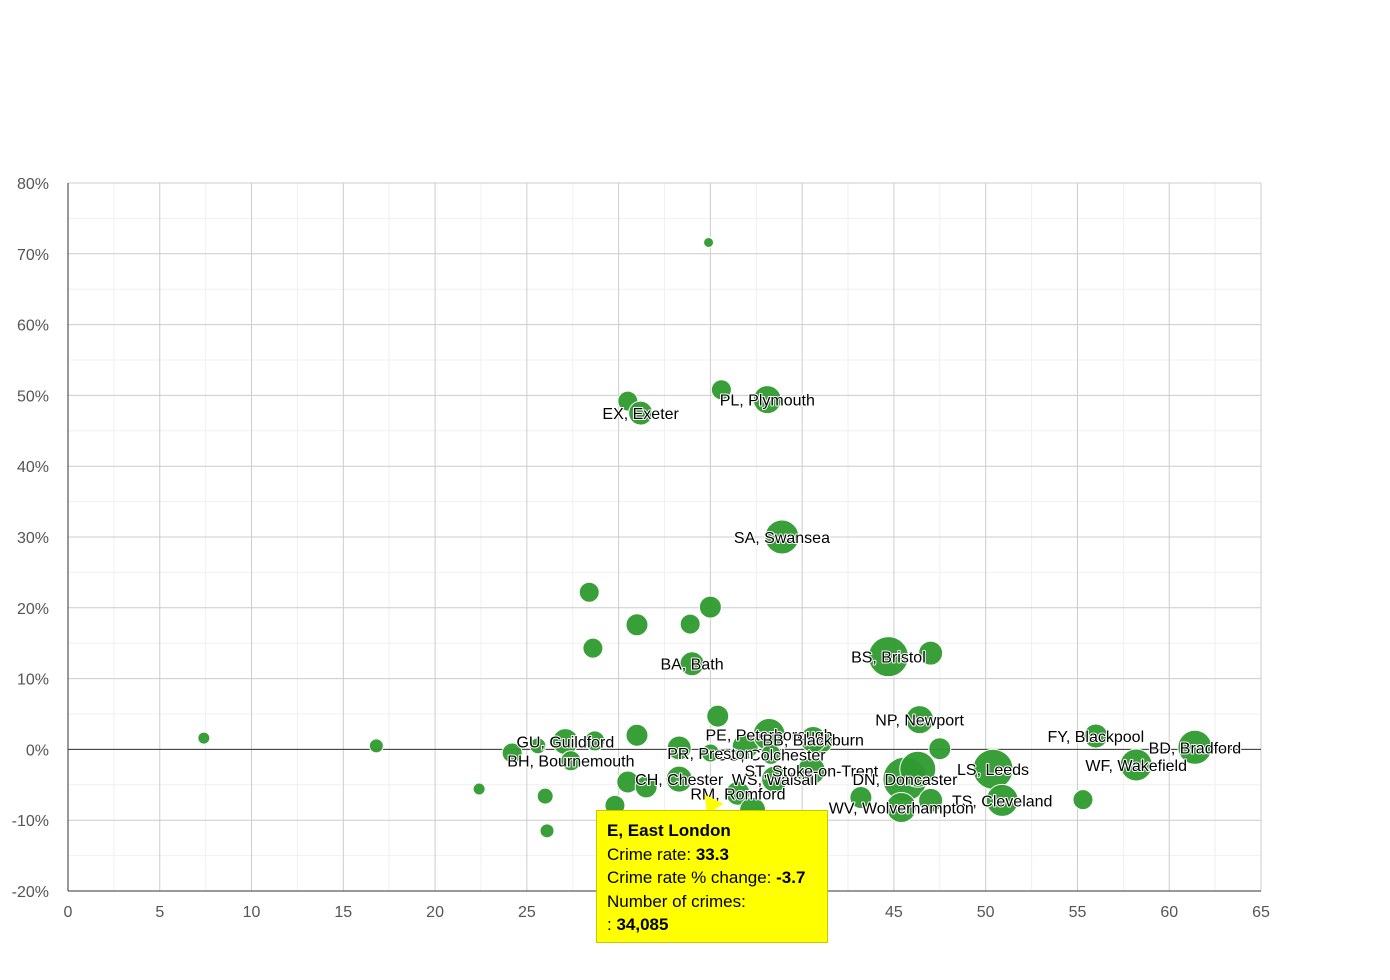 The width and height of the screenshot is (1390, 980). What do you see at coordinates (33, 538) in the screenshot?
I see `y-tick-label: 30%` at bounding box center [33, 538].